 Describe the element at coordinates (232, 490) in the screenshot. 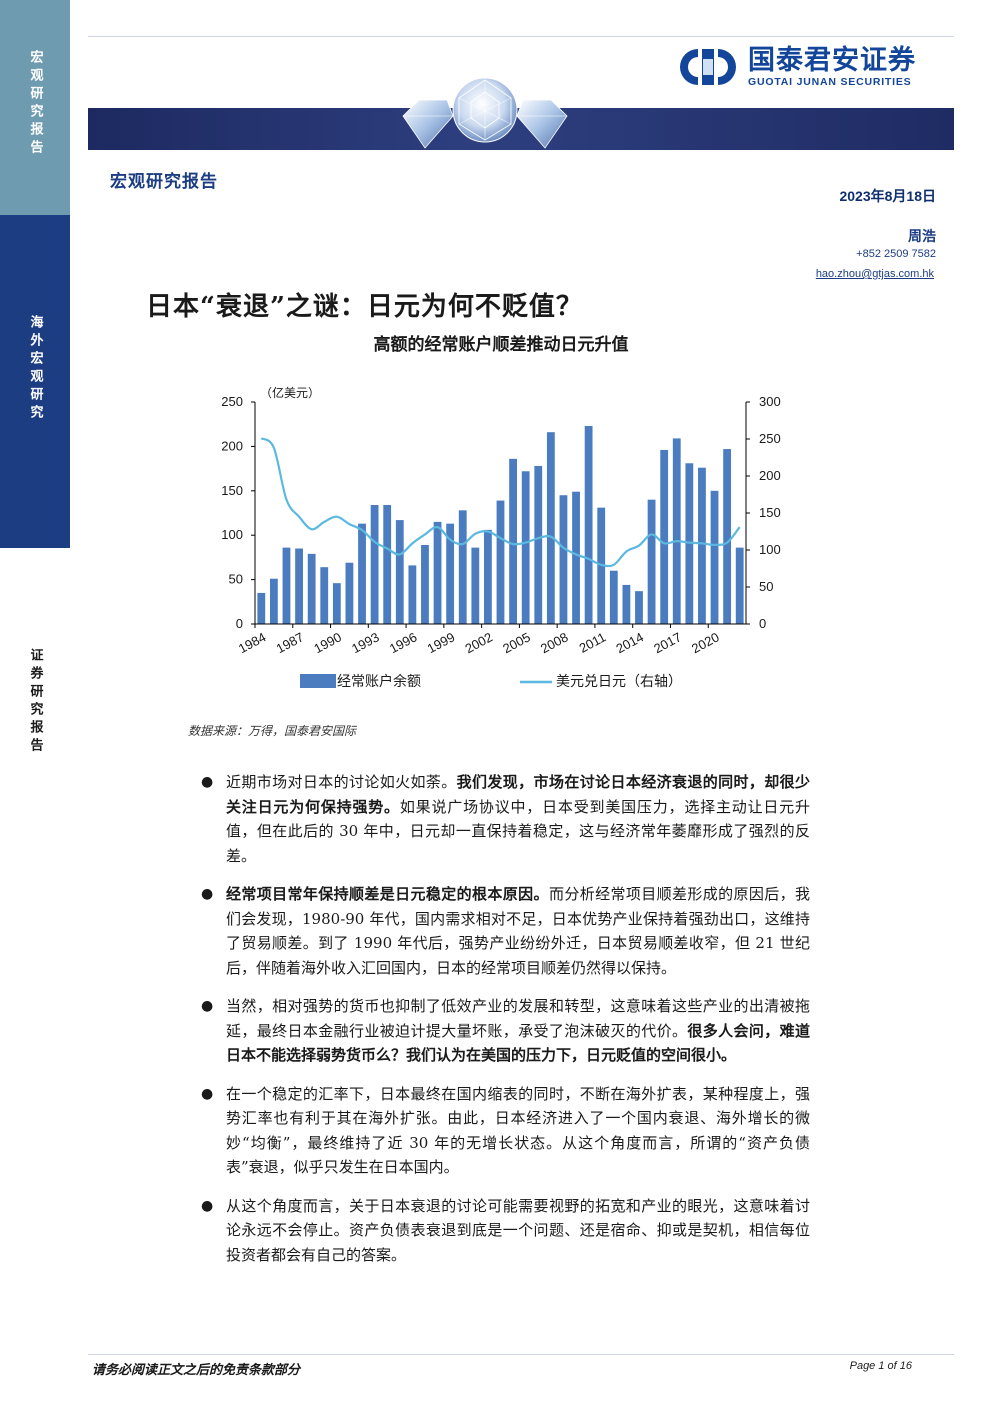

I see `left-tick-label: 150` at that location.